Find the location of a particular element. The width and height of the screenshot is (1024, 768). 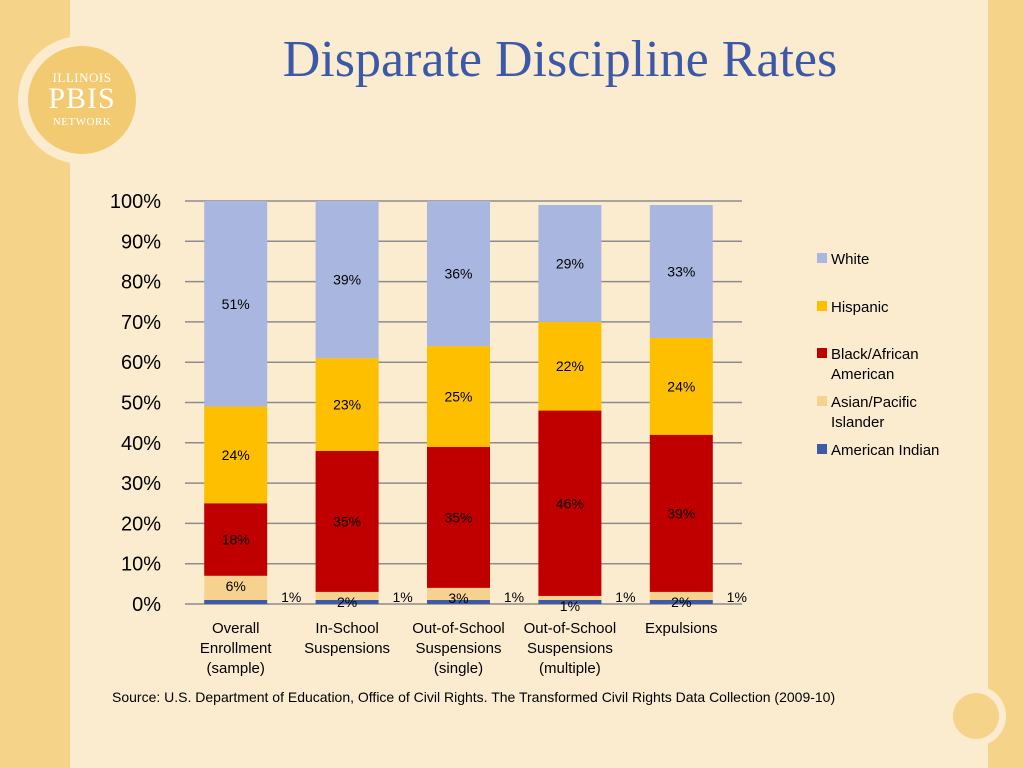

y-tick-label: 40% is located at coordinates (141, 444).